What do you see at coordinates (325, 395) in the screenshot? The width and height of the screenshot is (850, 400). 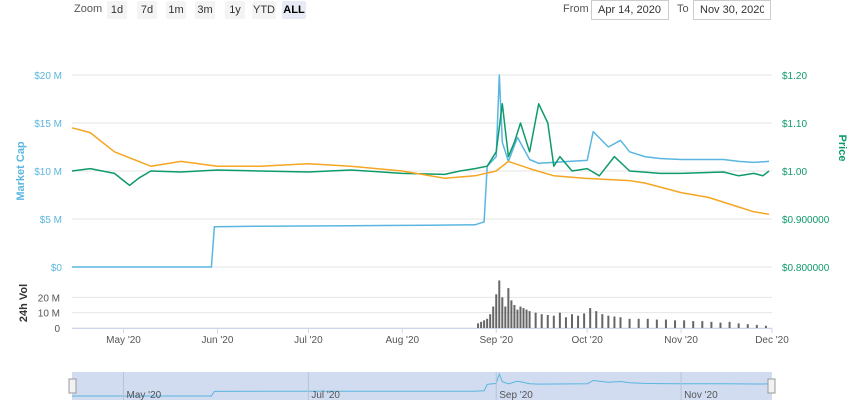 I see `navigator-tick-label: Jul '20` at bounding box center [325, 395].